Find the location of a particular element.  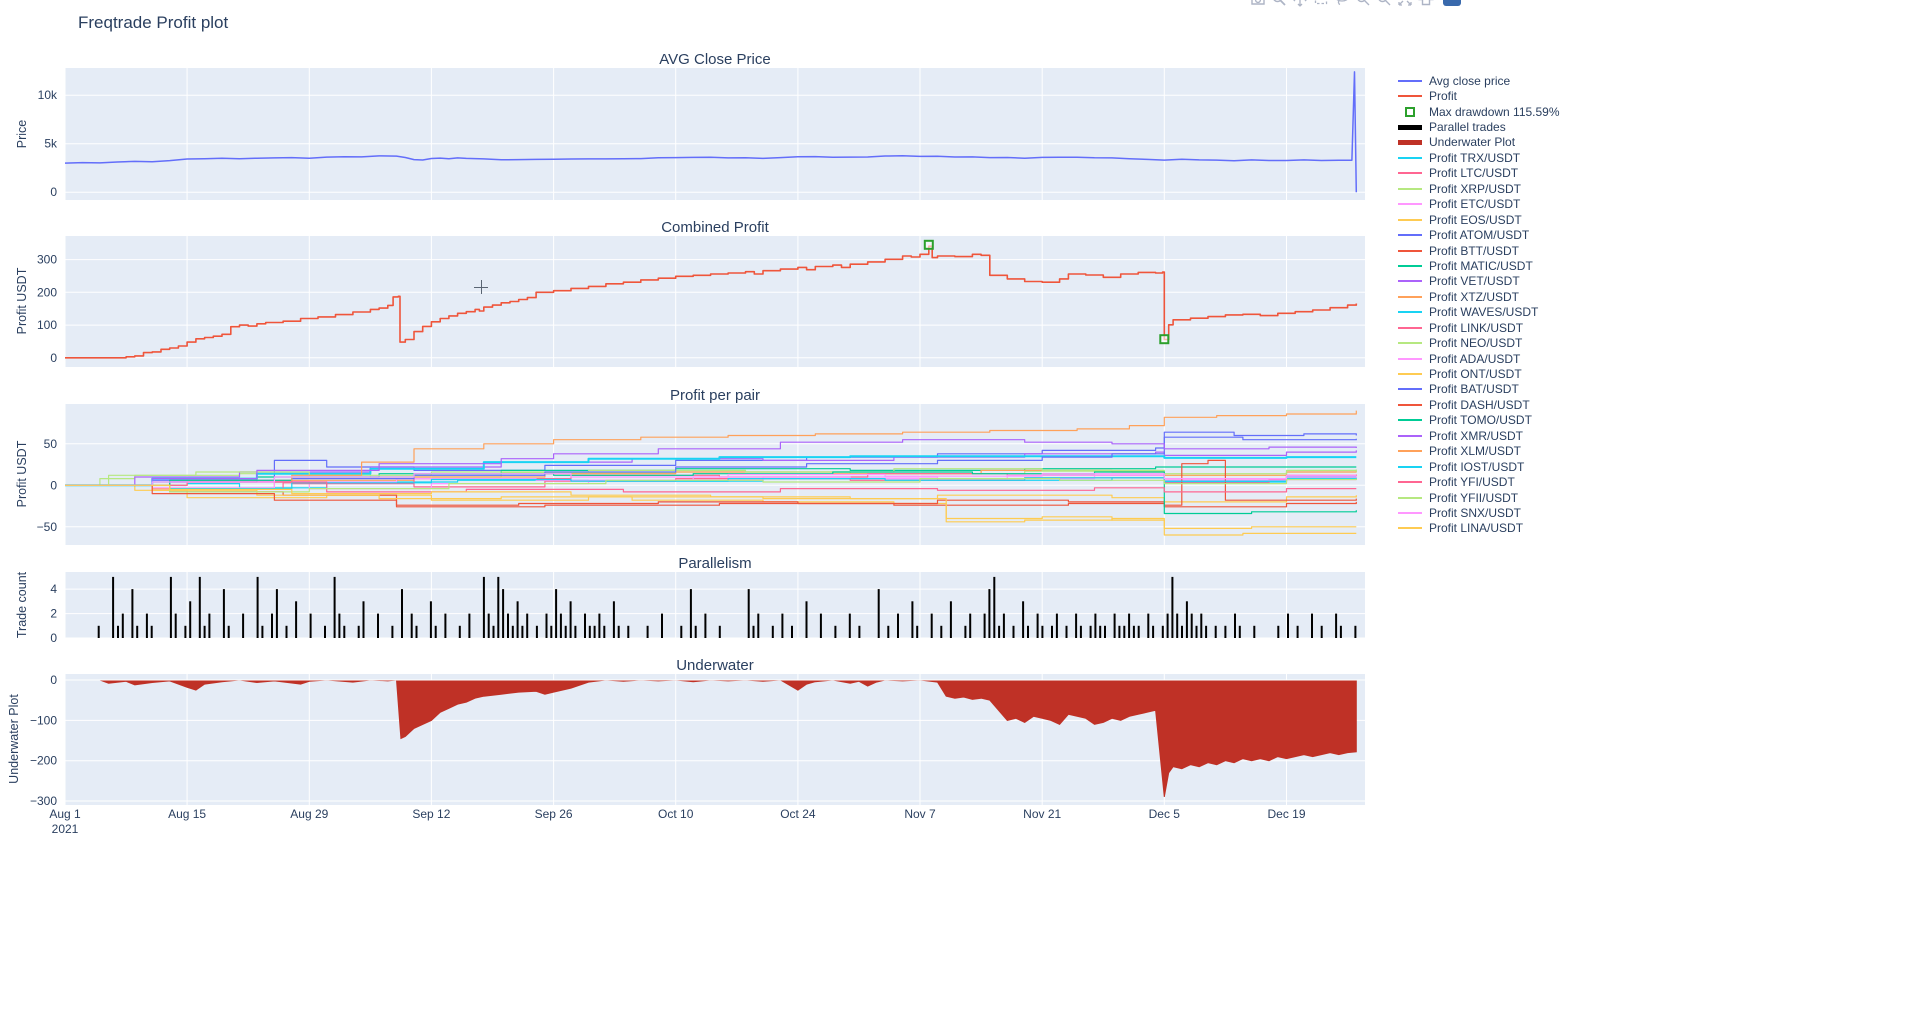

legend-item-profit-lina-usdt: Profit LINA/USDT is located at coordinates (1479, 528).